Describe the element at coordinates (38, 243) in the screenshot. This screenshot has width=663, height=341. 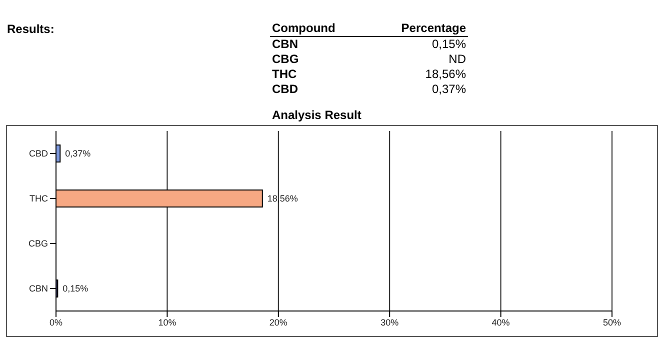
I see `y-tick-label: CBG` at that location.